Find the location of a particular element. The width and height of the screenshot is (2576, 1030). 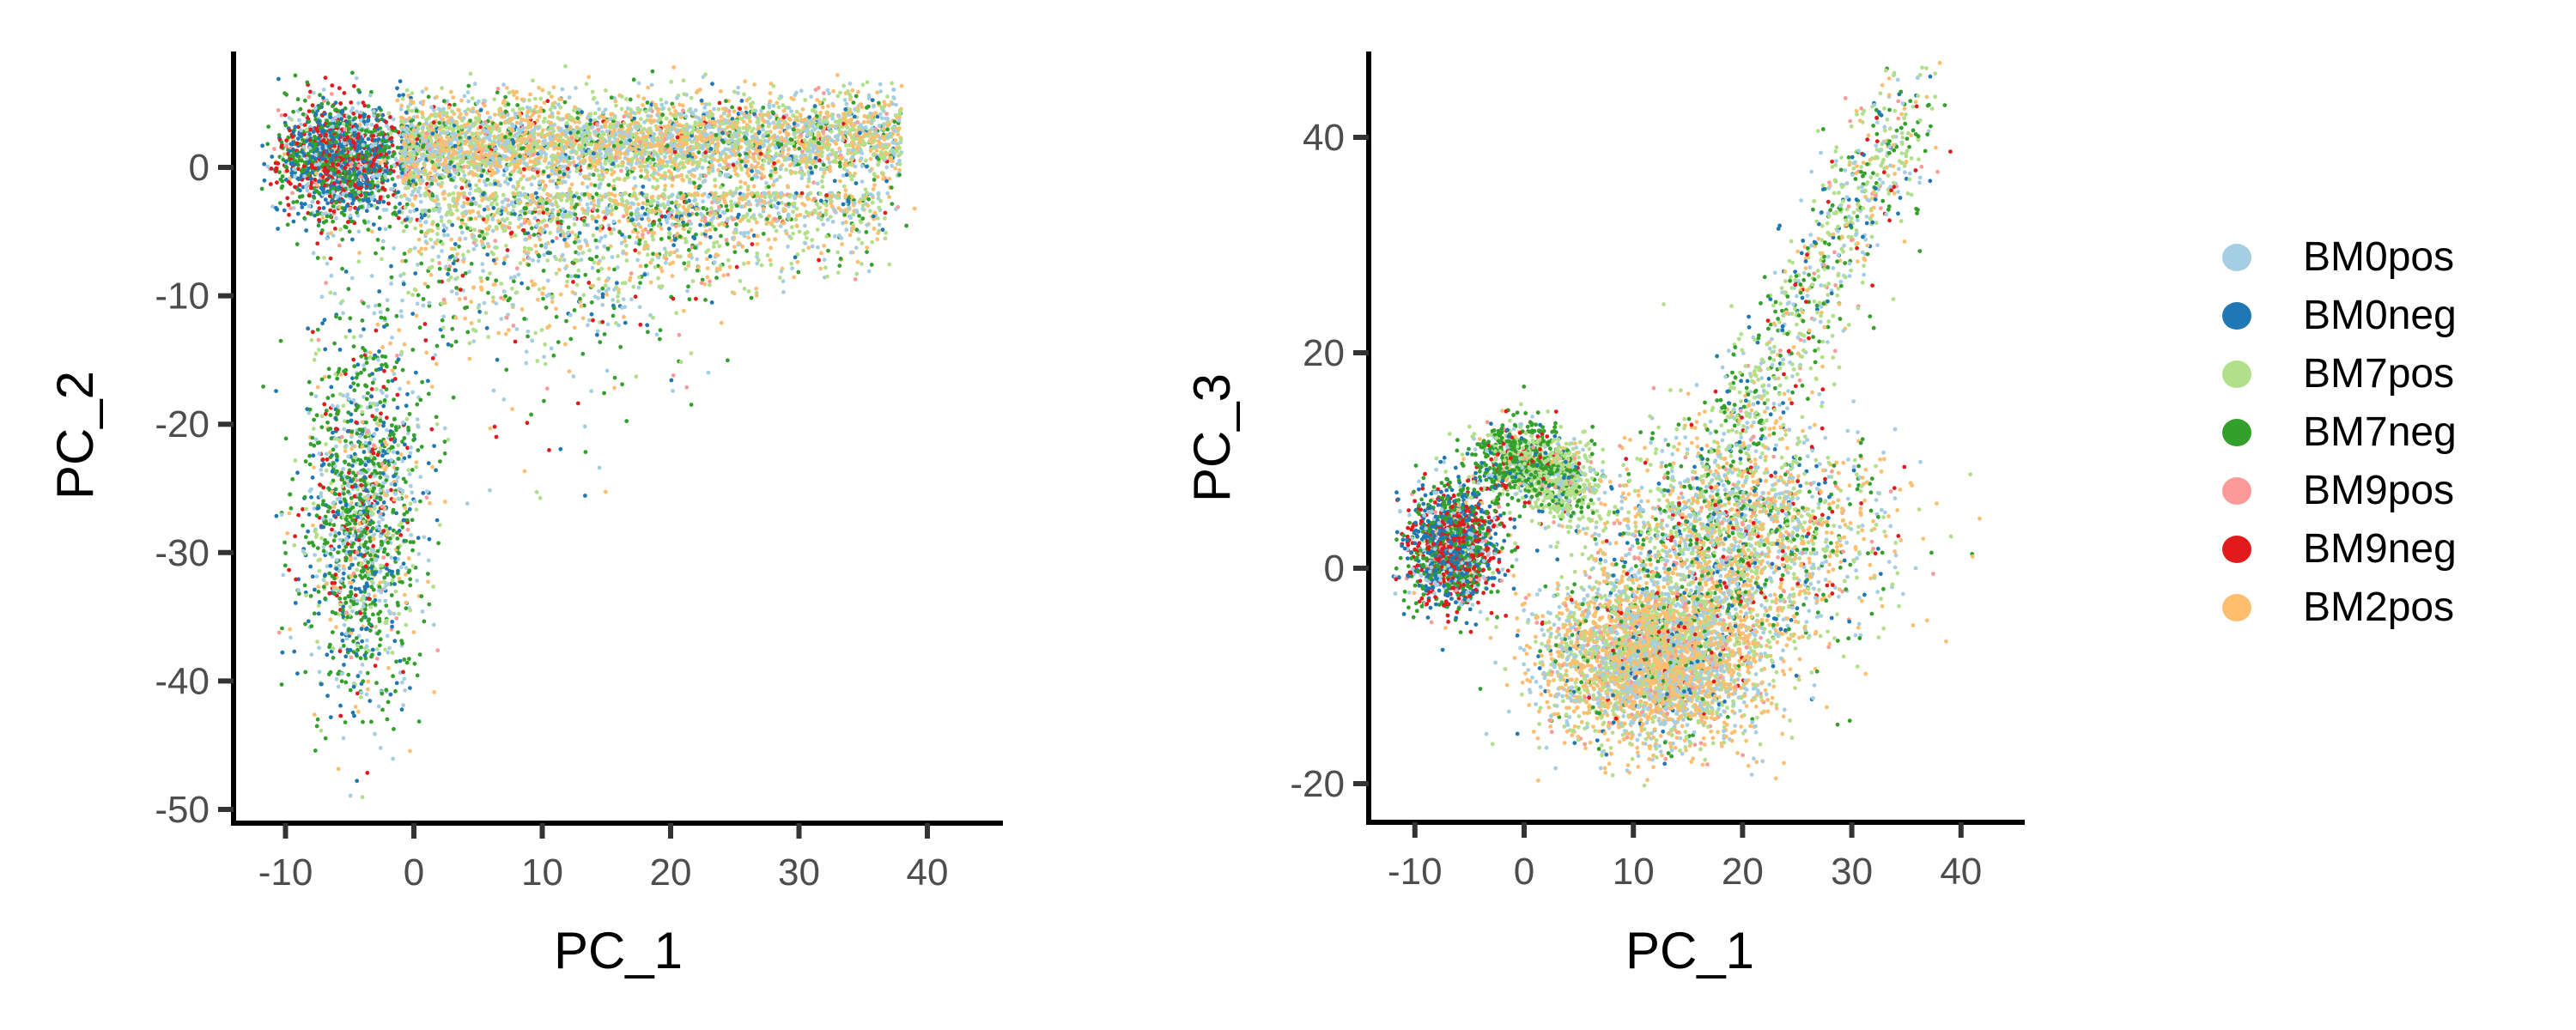

x-axis-title-right: PC_1 is located at coordinates (1689, 950).